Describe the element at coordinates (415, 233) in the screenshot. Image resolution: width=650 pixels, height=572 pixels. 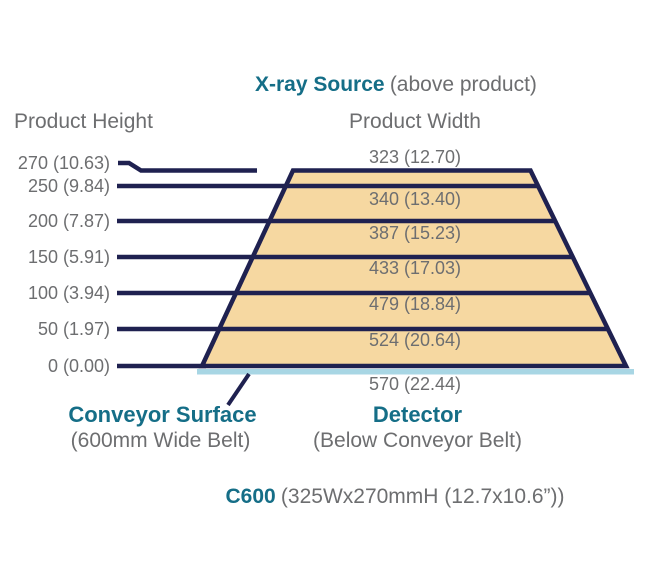
I see `width-label-387: 387 (15.23)` at that location.